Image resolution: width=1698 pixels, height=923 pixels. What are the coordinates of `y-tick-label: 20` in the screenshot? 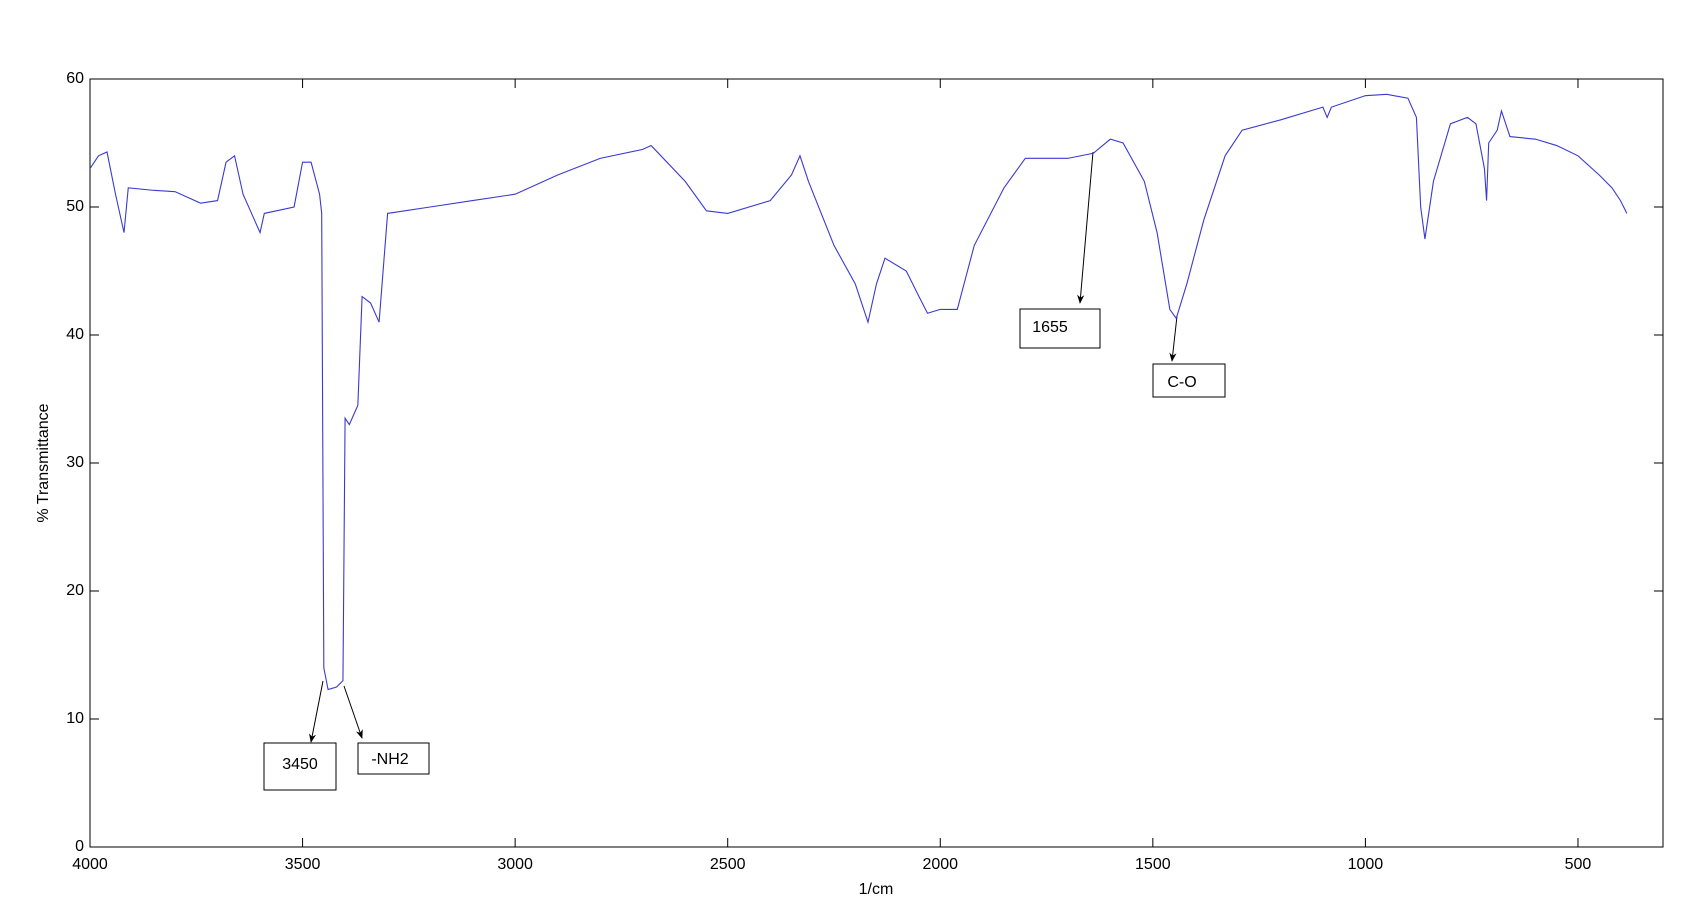 It's located at (75, 590).